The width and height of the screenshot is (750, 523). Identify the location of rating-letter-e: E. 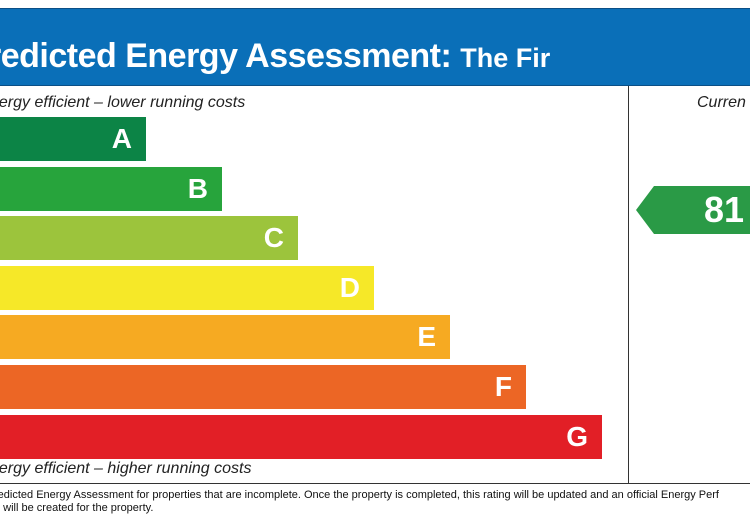
(426, 336).